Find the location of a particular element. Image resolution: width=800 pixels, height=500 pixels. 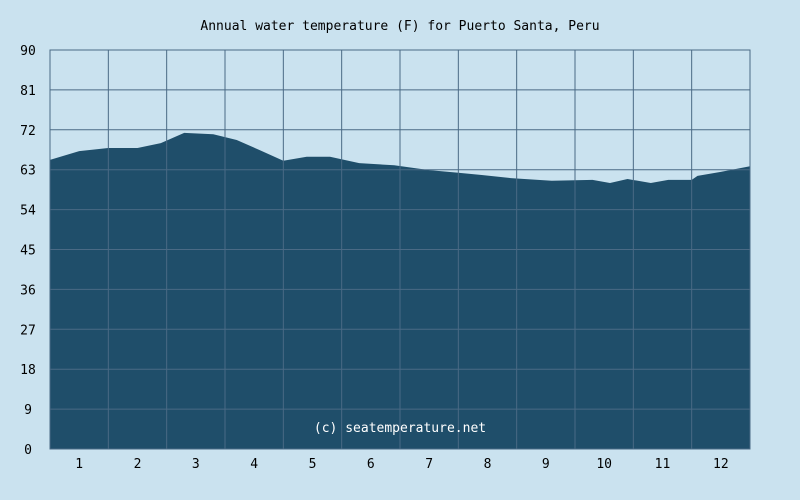

x-tick-label: 4 is located at coordinates (254, 464).